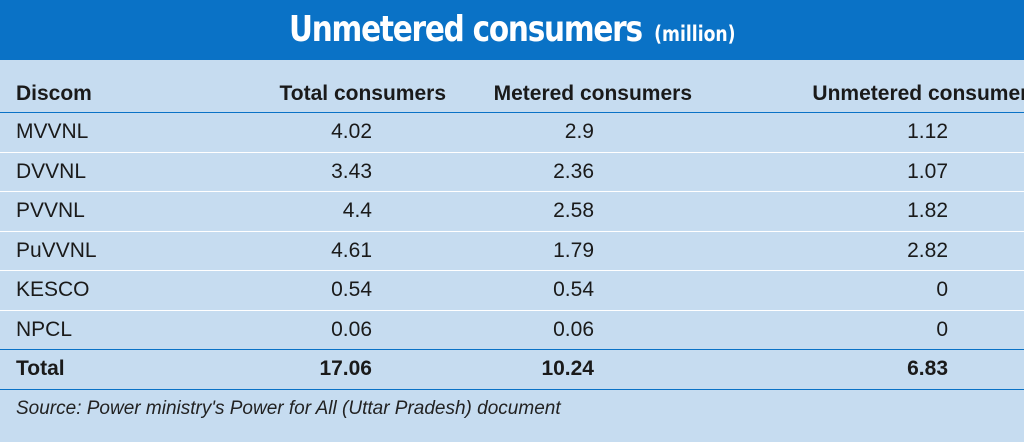 The width and height of the screenshot is (1024, 442). I want to click on column-header-total-consumers: Total consumers, so click(362, 93).